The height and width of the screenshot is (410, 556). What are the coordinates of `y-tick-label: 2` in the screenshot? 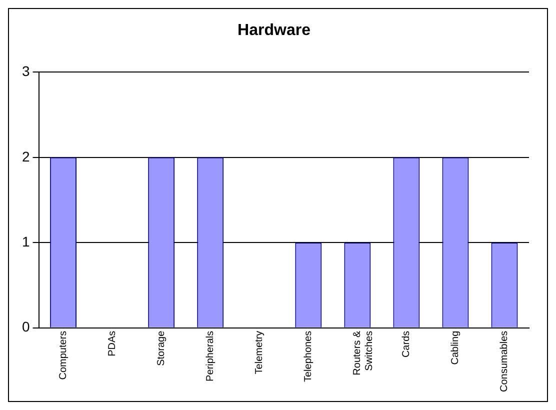 It's located at (26, 156).